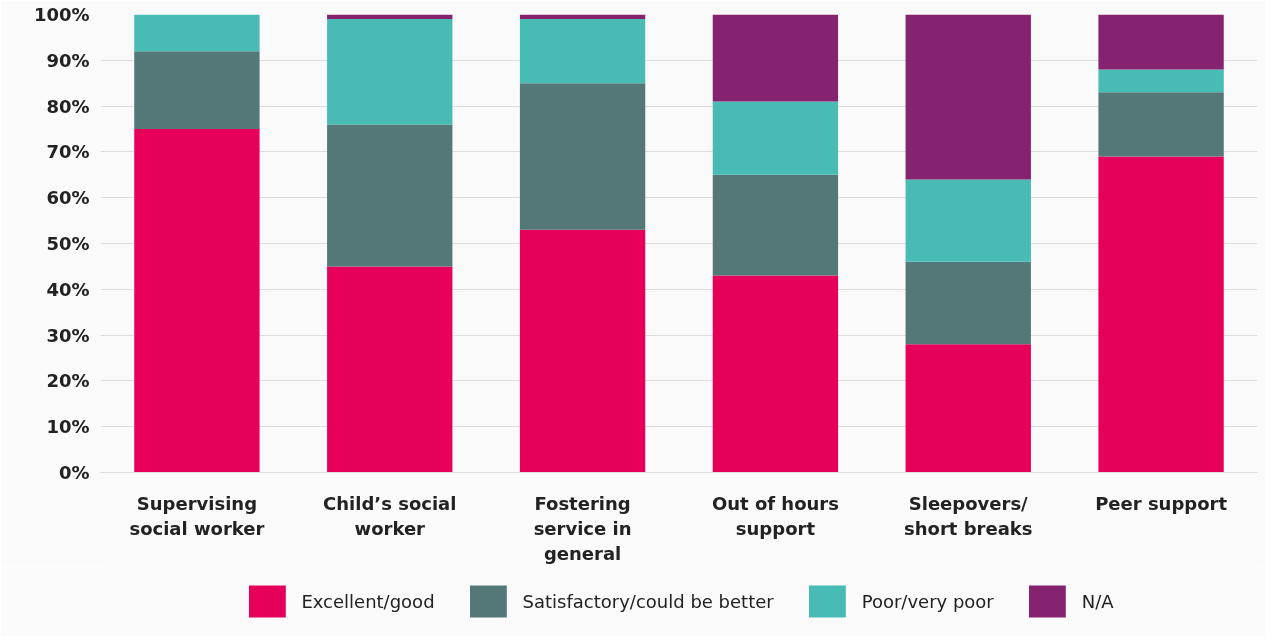 This screenshot has width=1272, height=644. What do you see at coordinates (68, 427) in the screenshot?
I see `y-tick-label: 10%` at bounding box center [68, 427].